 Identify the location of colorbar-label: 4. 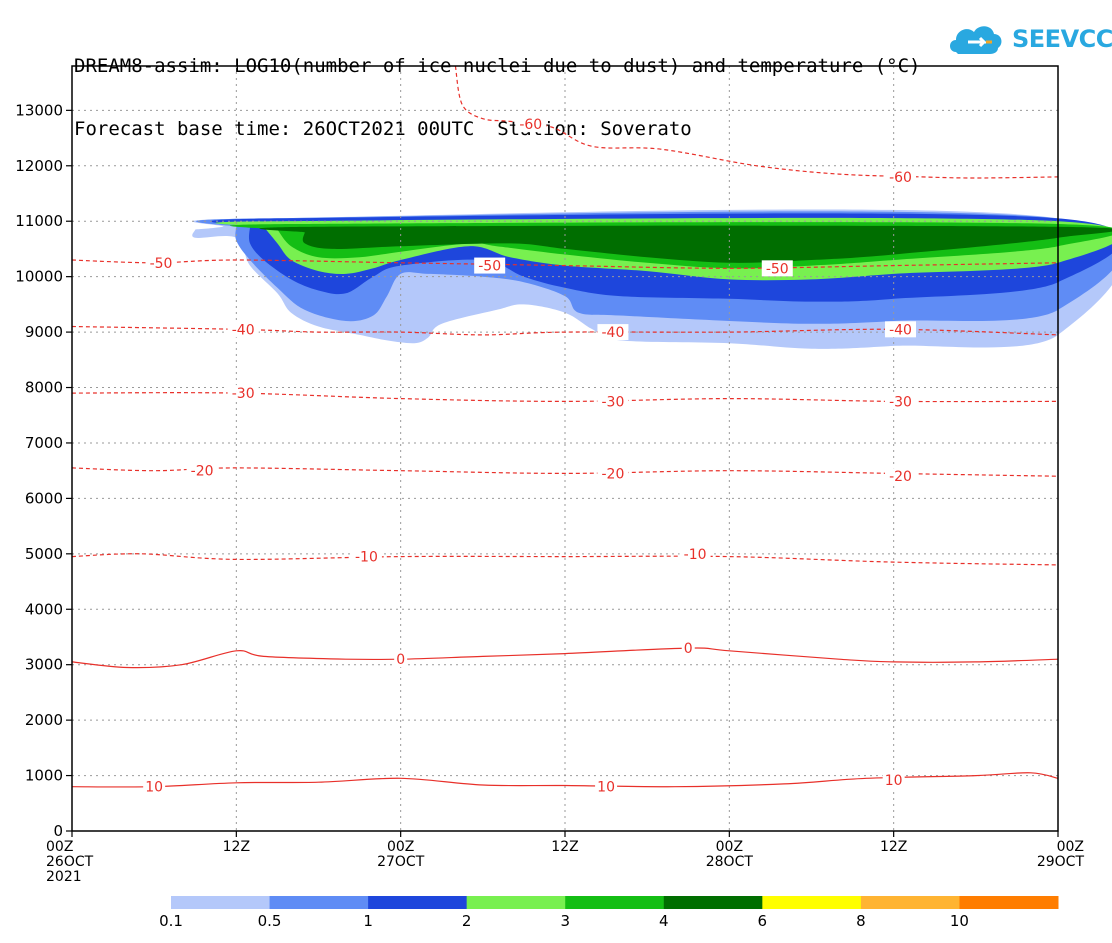
(664, 921).